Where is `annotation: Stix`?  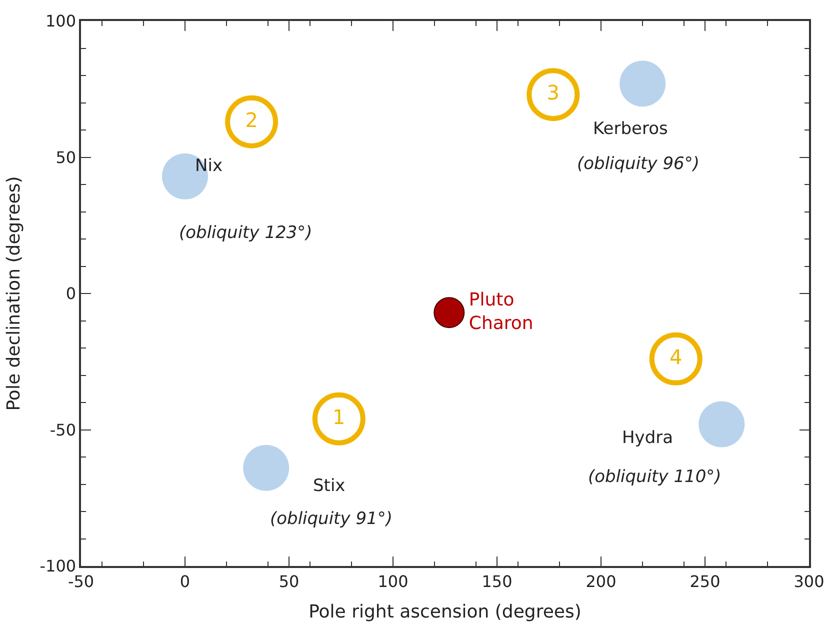 annotation: Stix is located at coordinates (329, 486).